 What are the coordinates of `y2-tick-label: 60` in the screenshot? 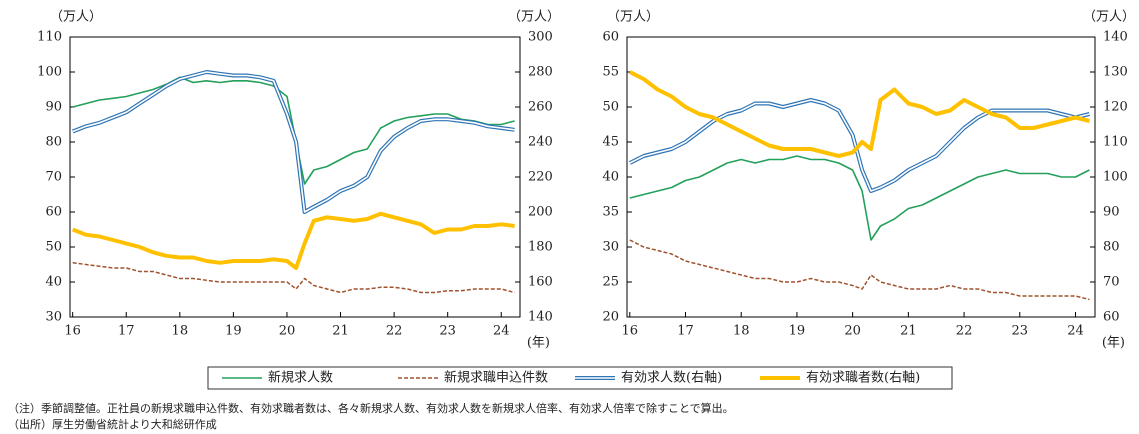 It's located at (1111, 317).